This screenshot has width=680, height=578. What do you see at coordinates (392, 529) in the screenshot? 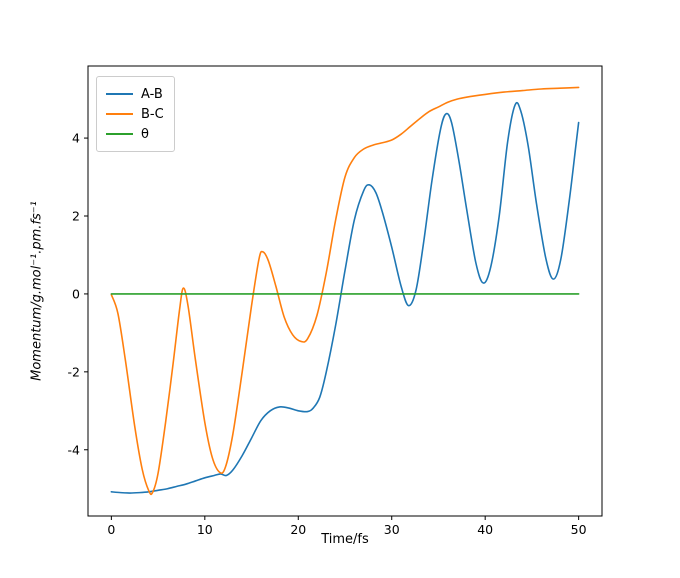
I see `x-tick-label: 30` at bounding box center [392, 529].